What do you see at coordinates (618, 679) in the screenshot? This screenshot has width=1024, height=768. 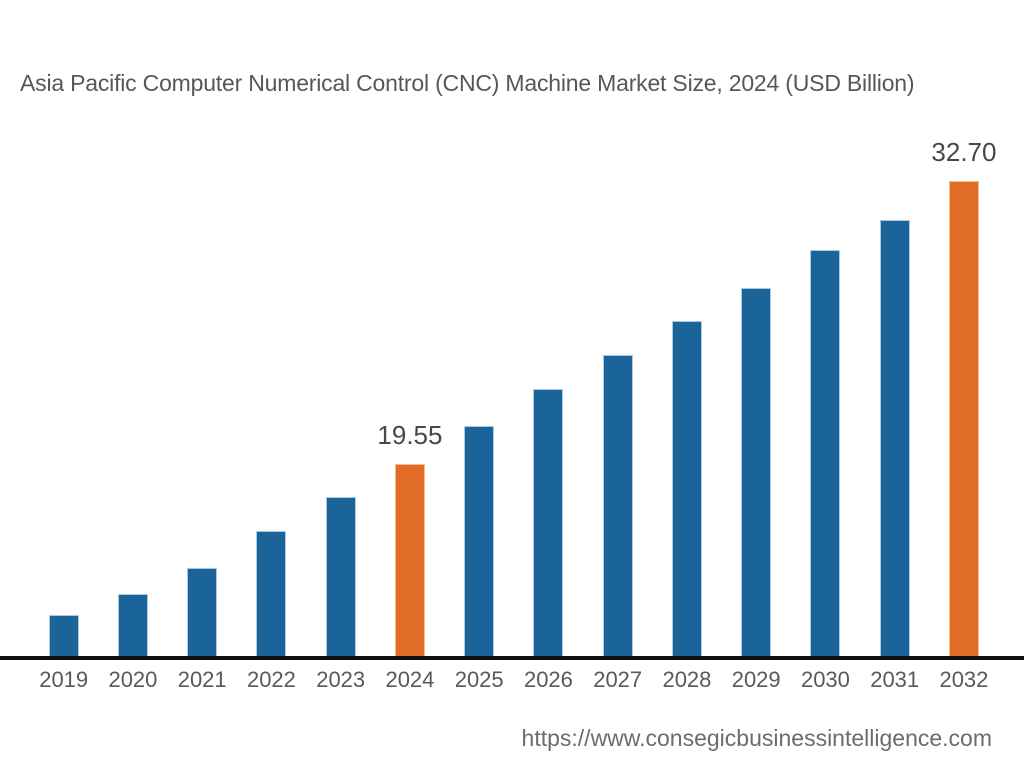 I see `x-tick-2027: 2027` at bounding box center [618, 679].